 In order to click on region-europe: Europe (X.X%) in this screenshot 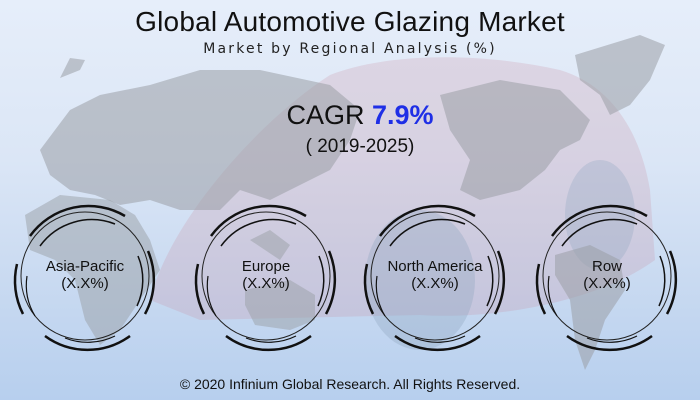, I will do `click(266, 276)`.